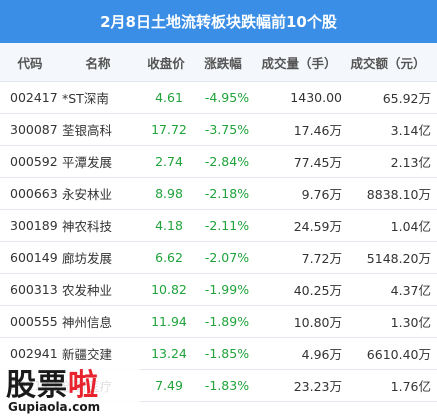 This screenshot has height=418, width=437. I want to click on table-row: 002941 新疆交建 13.24 -1.85% 4.96万 6610.40万, so click(218, 354).